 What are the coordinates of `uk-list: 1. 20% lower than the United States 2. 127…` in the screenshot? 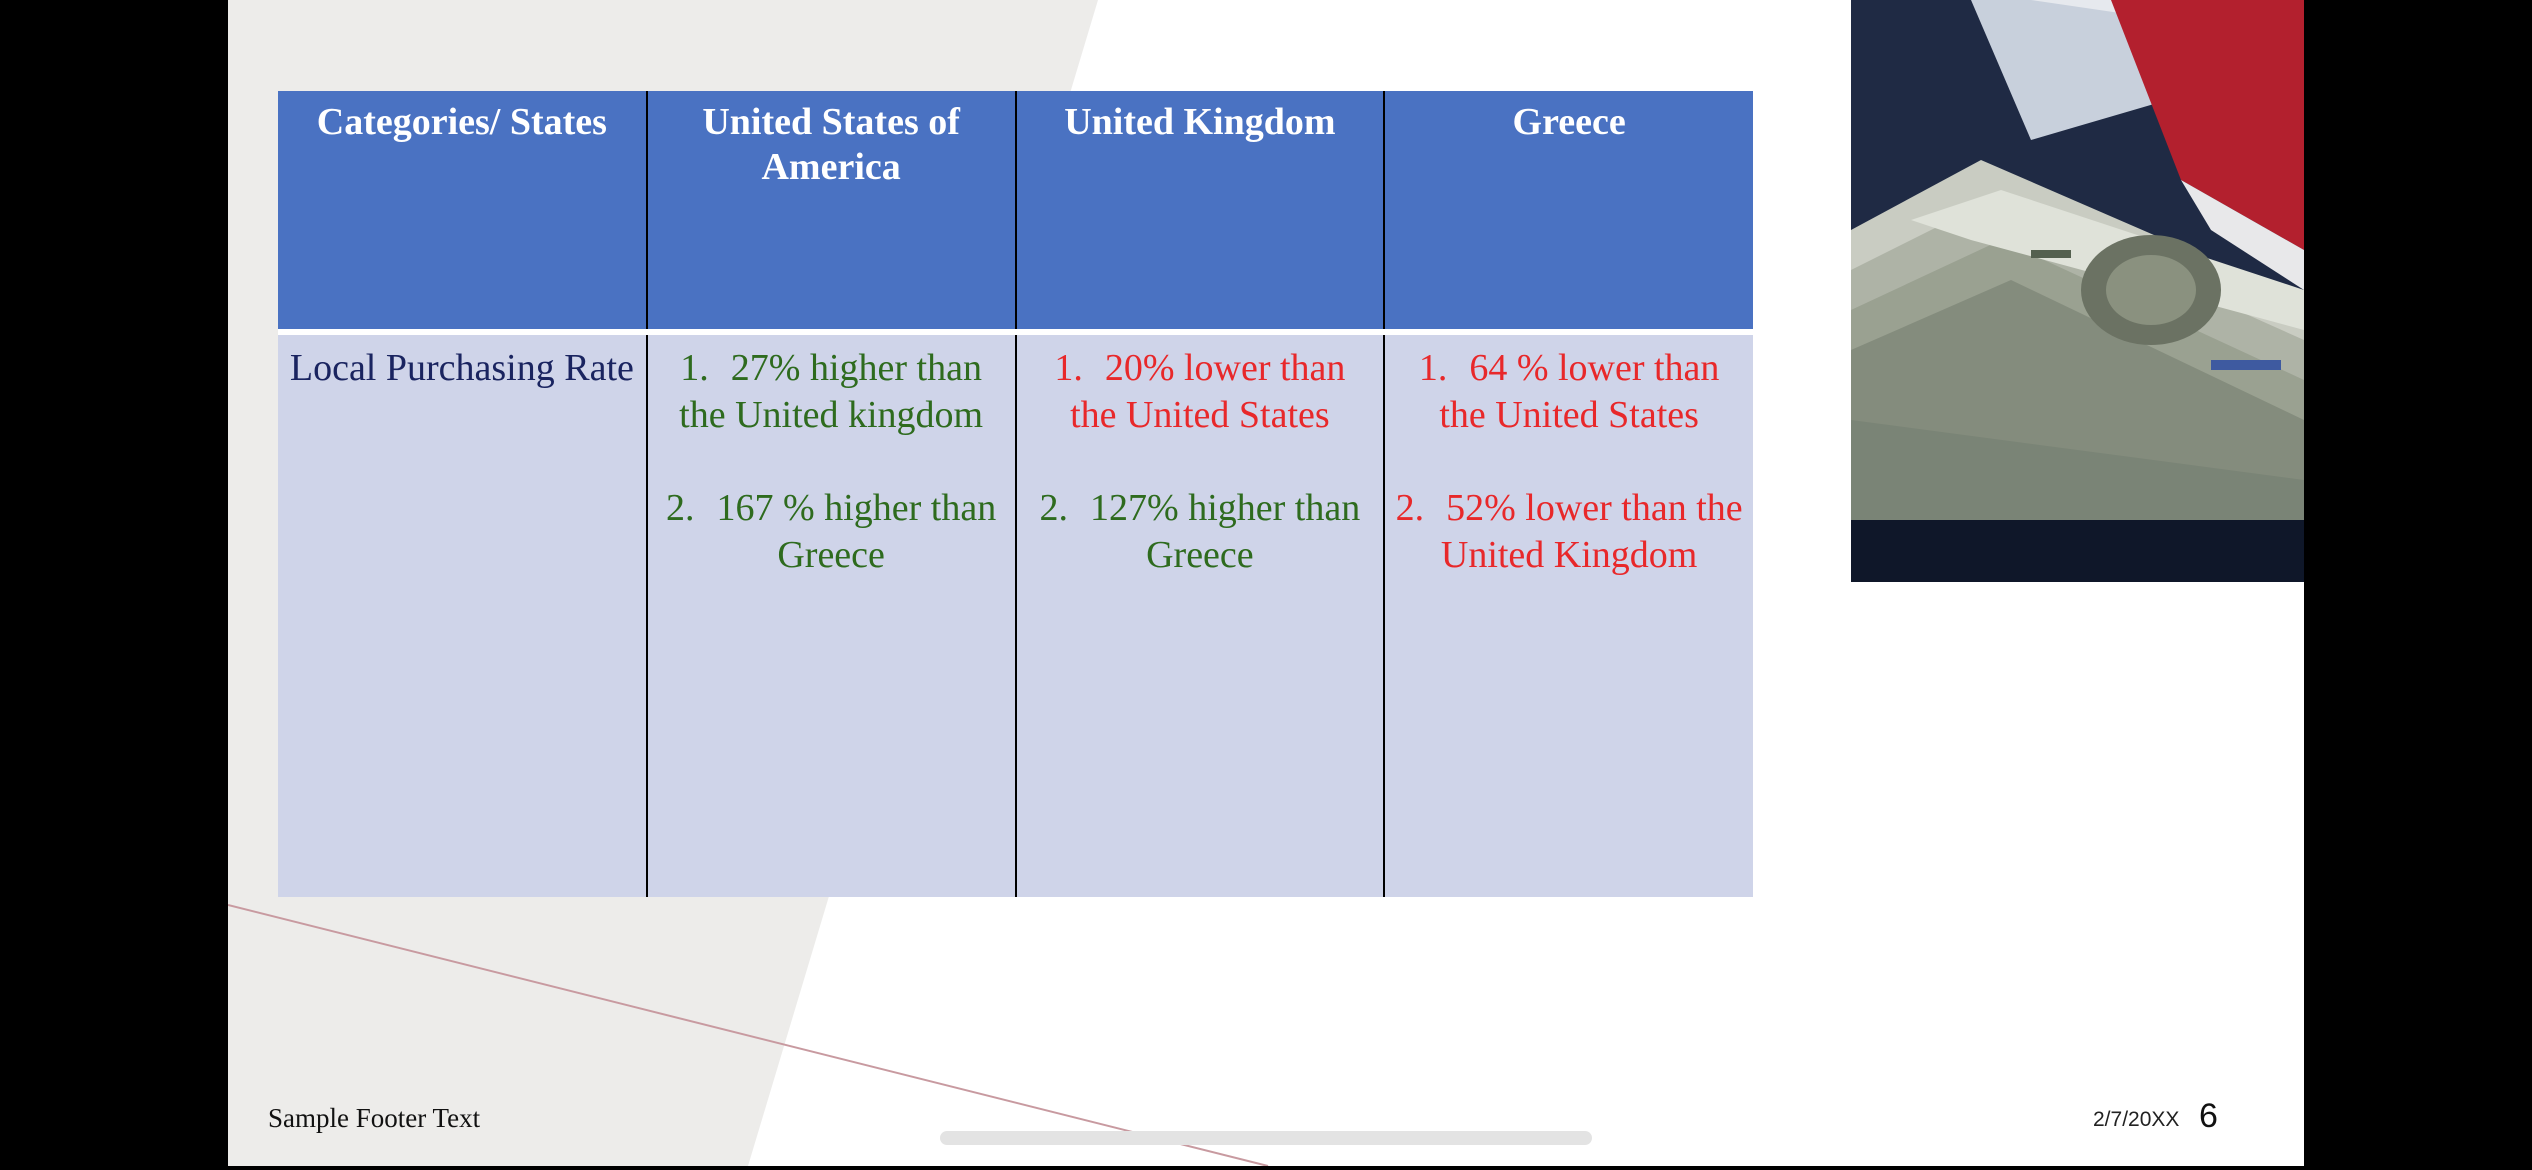 It's located at (1200, 462).